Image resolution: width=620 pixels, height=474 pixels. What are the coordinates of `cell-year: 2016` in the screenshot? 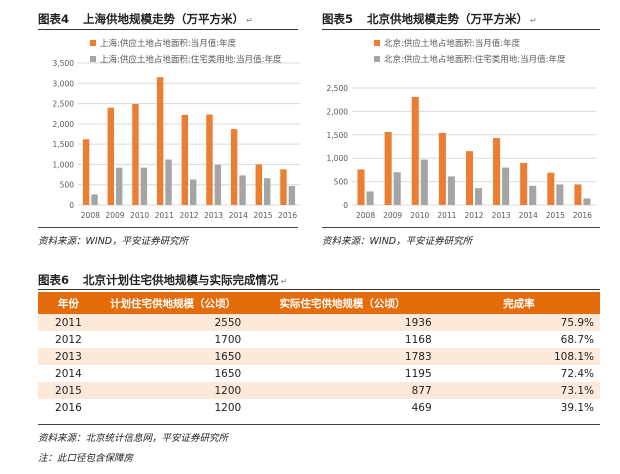 It's located at (68, 407).